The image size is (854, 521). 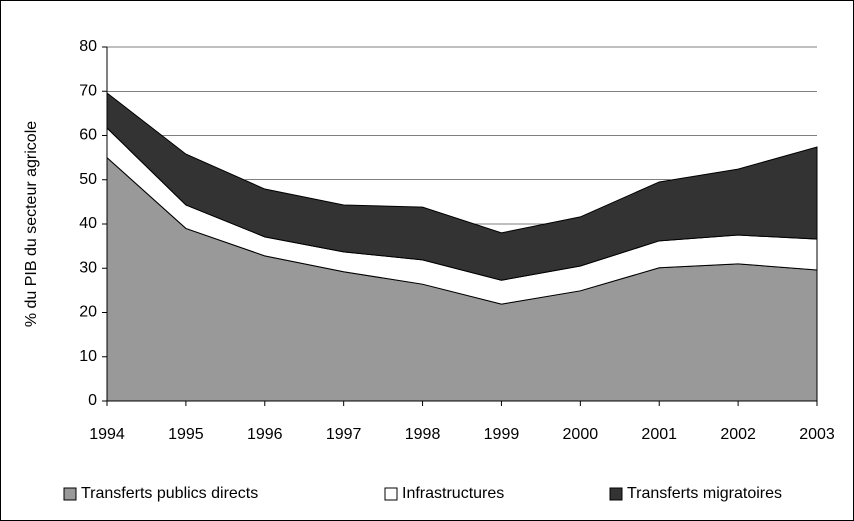 What do you see at coordinates (423, 434) in the screenshot?
I see `x-tick-label: 1998` at bounding box center [423, 434].